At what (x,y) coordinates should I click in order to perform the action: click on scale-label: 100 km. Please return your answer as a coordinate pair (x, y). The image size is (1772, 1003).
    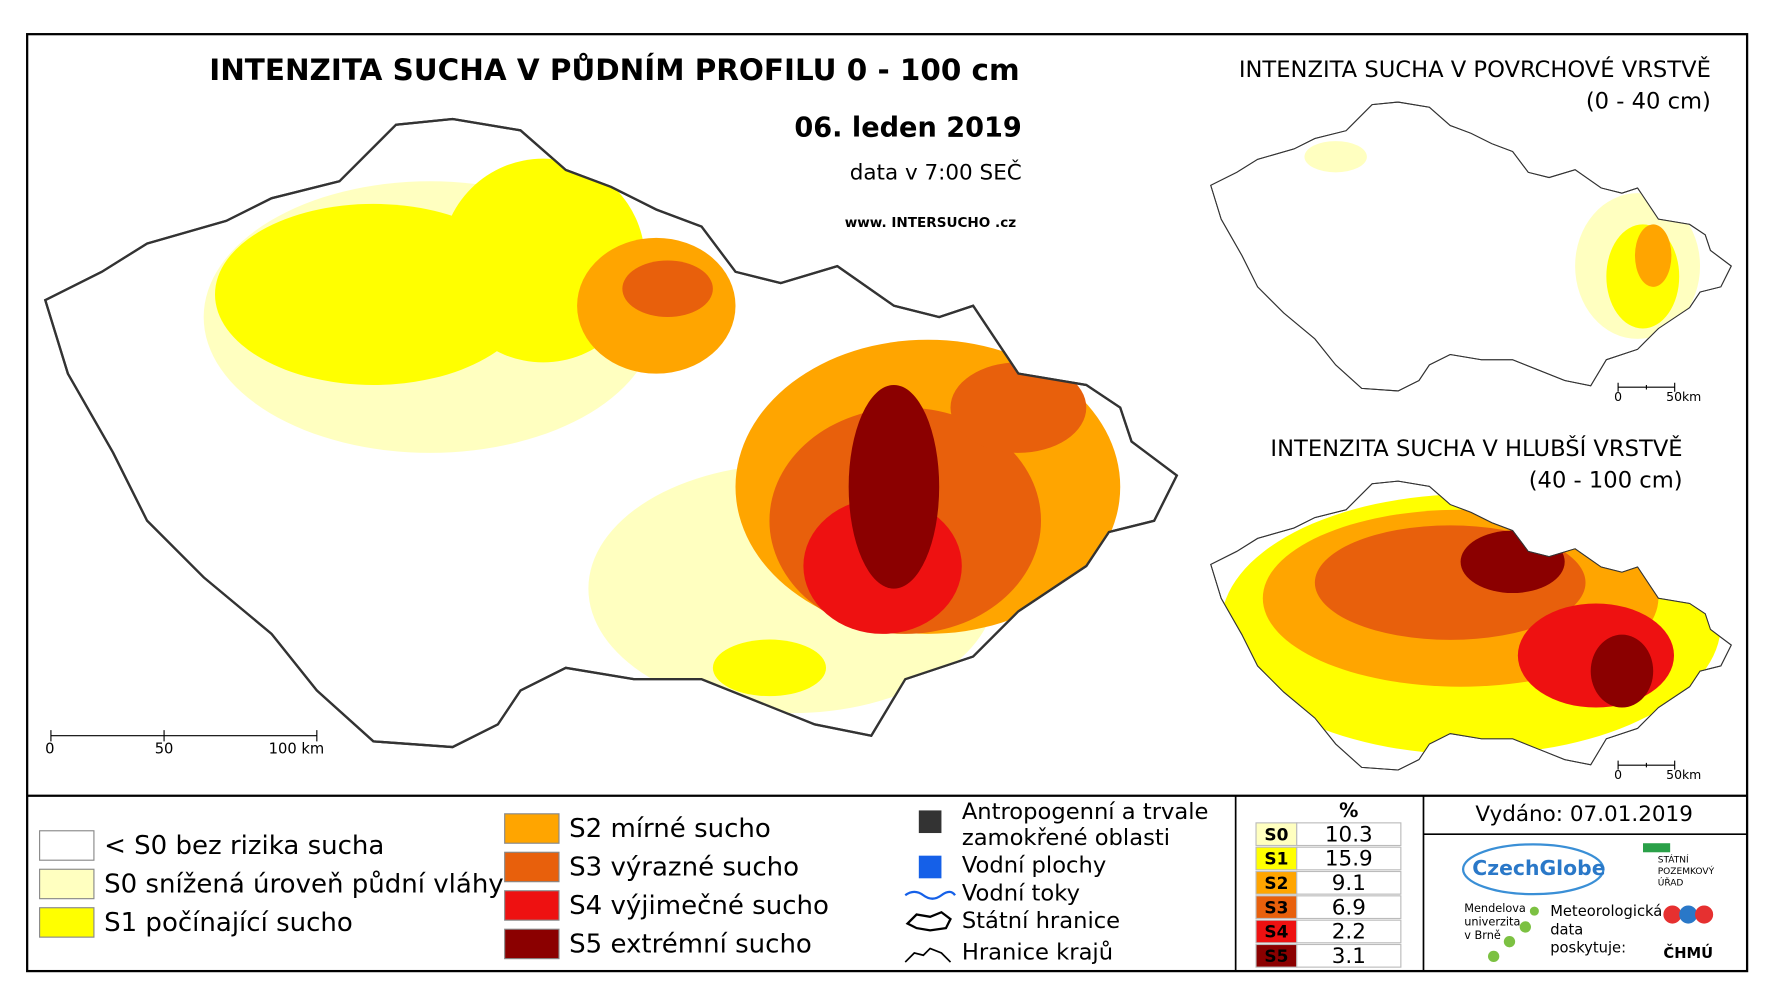
    Looking at the image, I should click on (297, 748).